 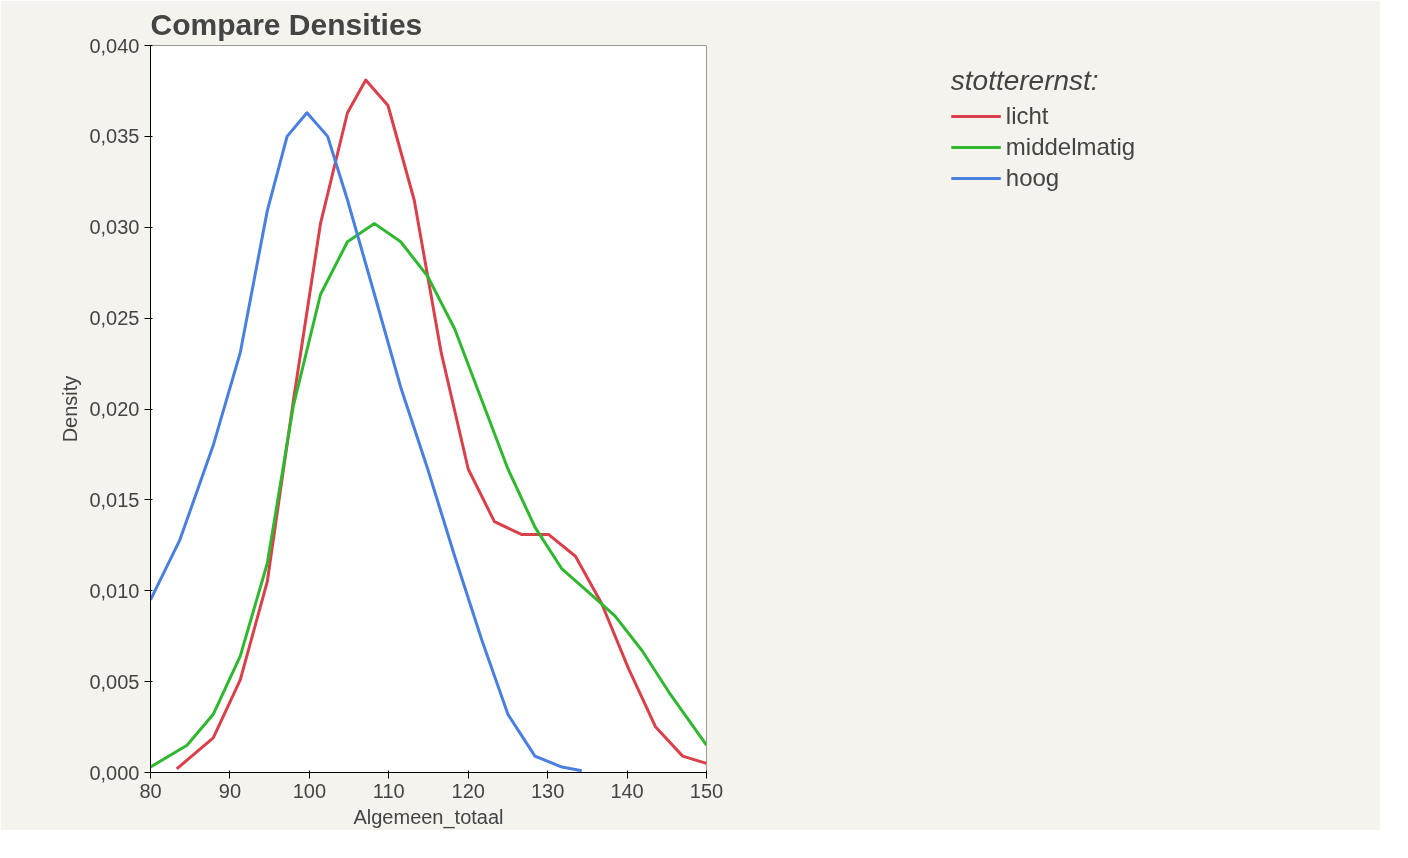 I want to click on legend-label: hoog, so click(x=1032, y=178).